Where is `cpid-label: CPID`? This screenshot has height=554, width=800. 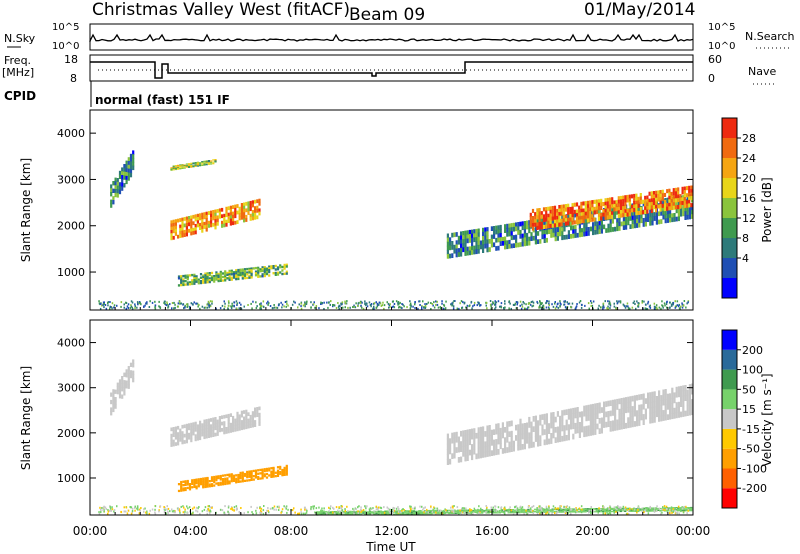
cpid-label: CPID is located at coordinates (20, 96).